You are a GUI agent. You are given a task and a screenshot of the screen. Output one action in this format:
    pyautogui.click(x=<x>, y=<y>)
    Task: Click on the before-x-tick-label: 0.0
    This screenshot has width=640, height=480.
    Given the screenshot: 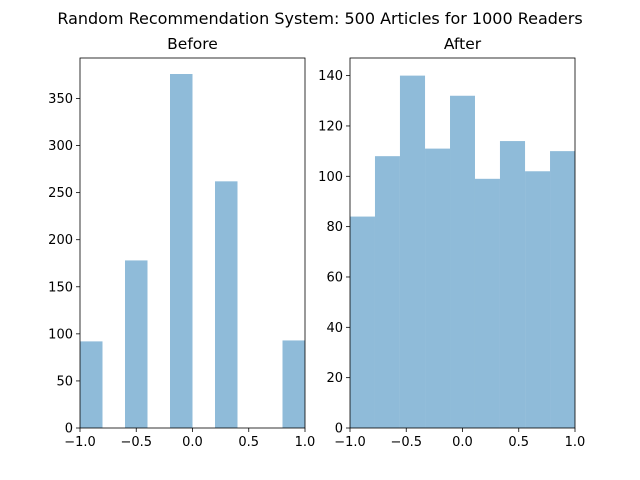 What is the action you would take?
    pyautogui.click(x=192, y=442)
    